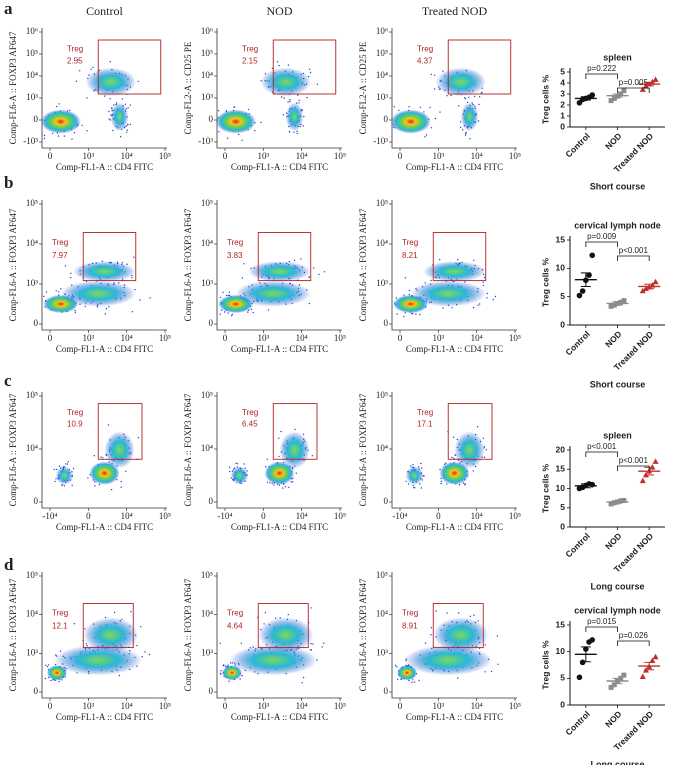 This screenshot has width=685, height=765. I want to click on gate-value: 4.64, so click(235, 625).